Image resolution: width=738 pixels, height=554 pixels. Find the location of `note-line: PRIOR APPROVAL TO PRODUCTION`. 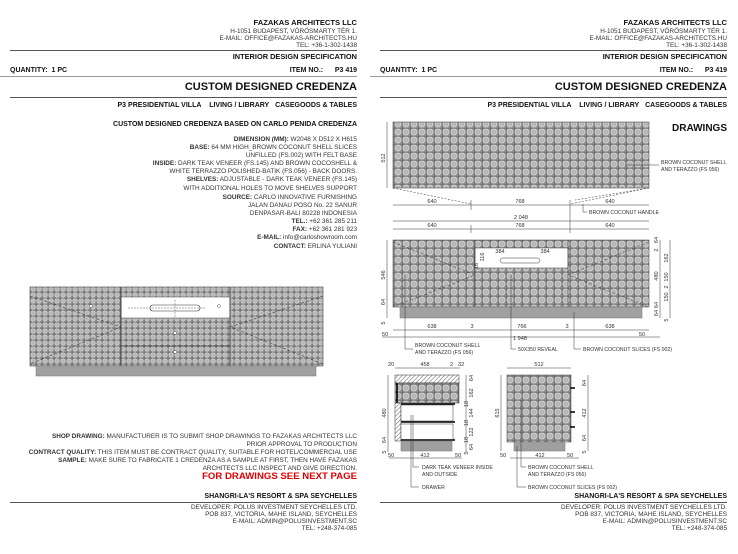

note-line: PRIOR APPROVAL TO PRODUCTION is located at coordinates (301, 444).